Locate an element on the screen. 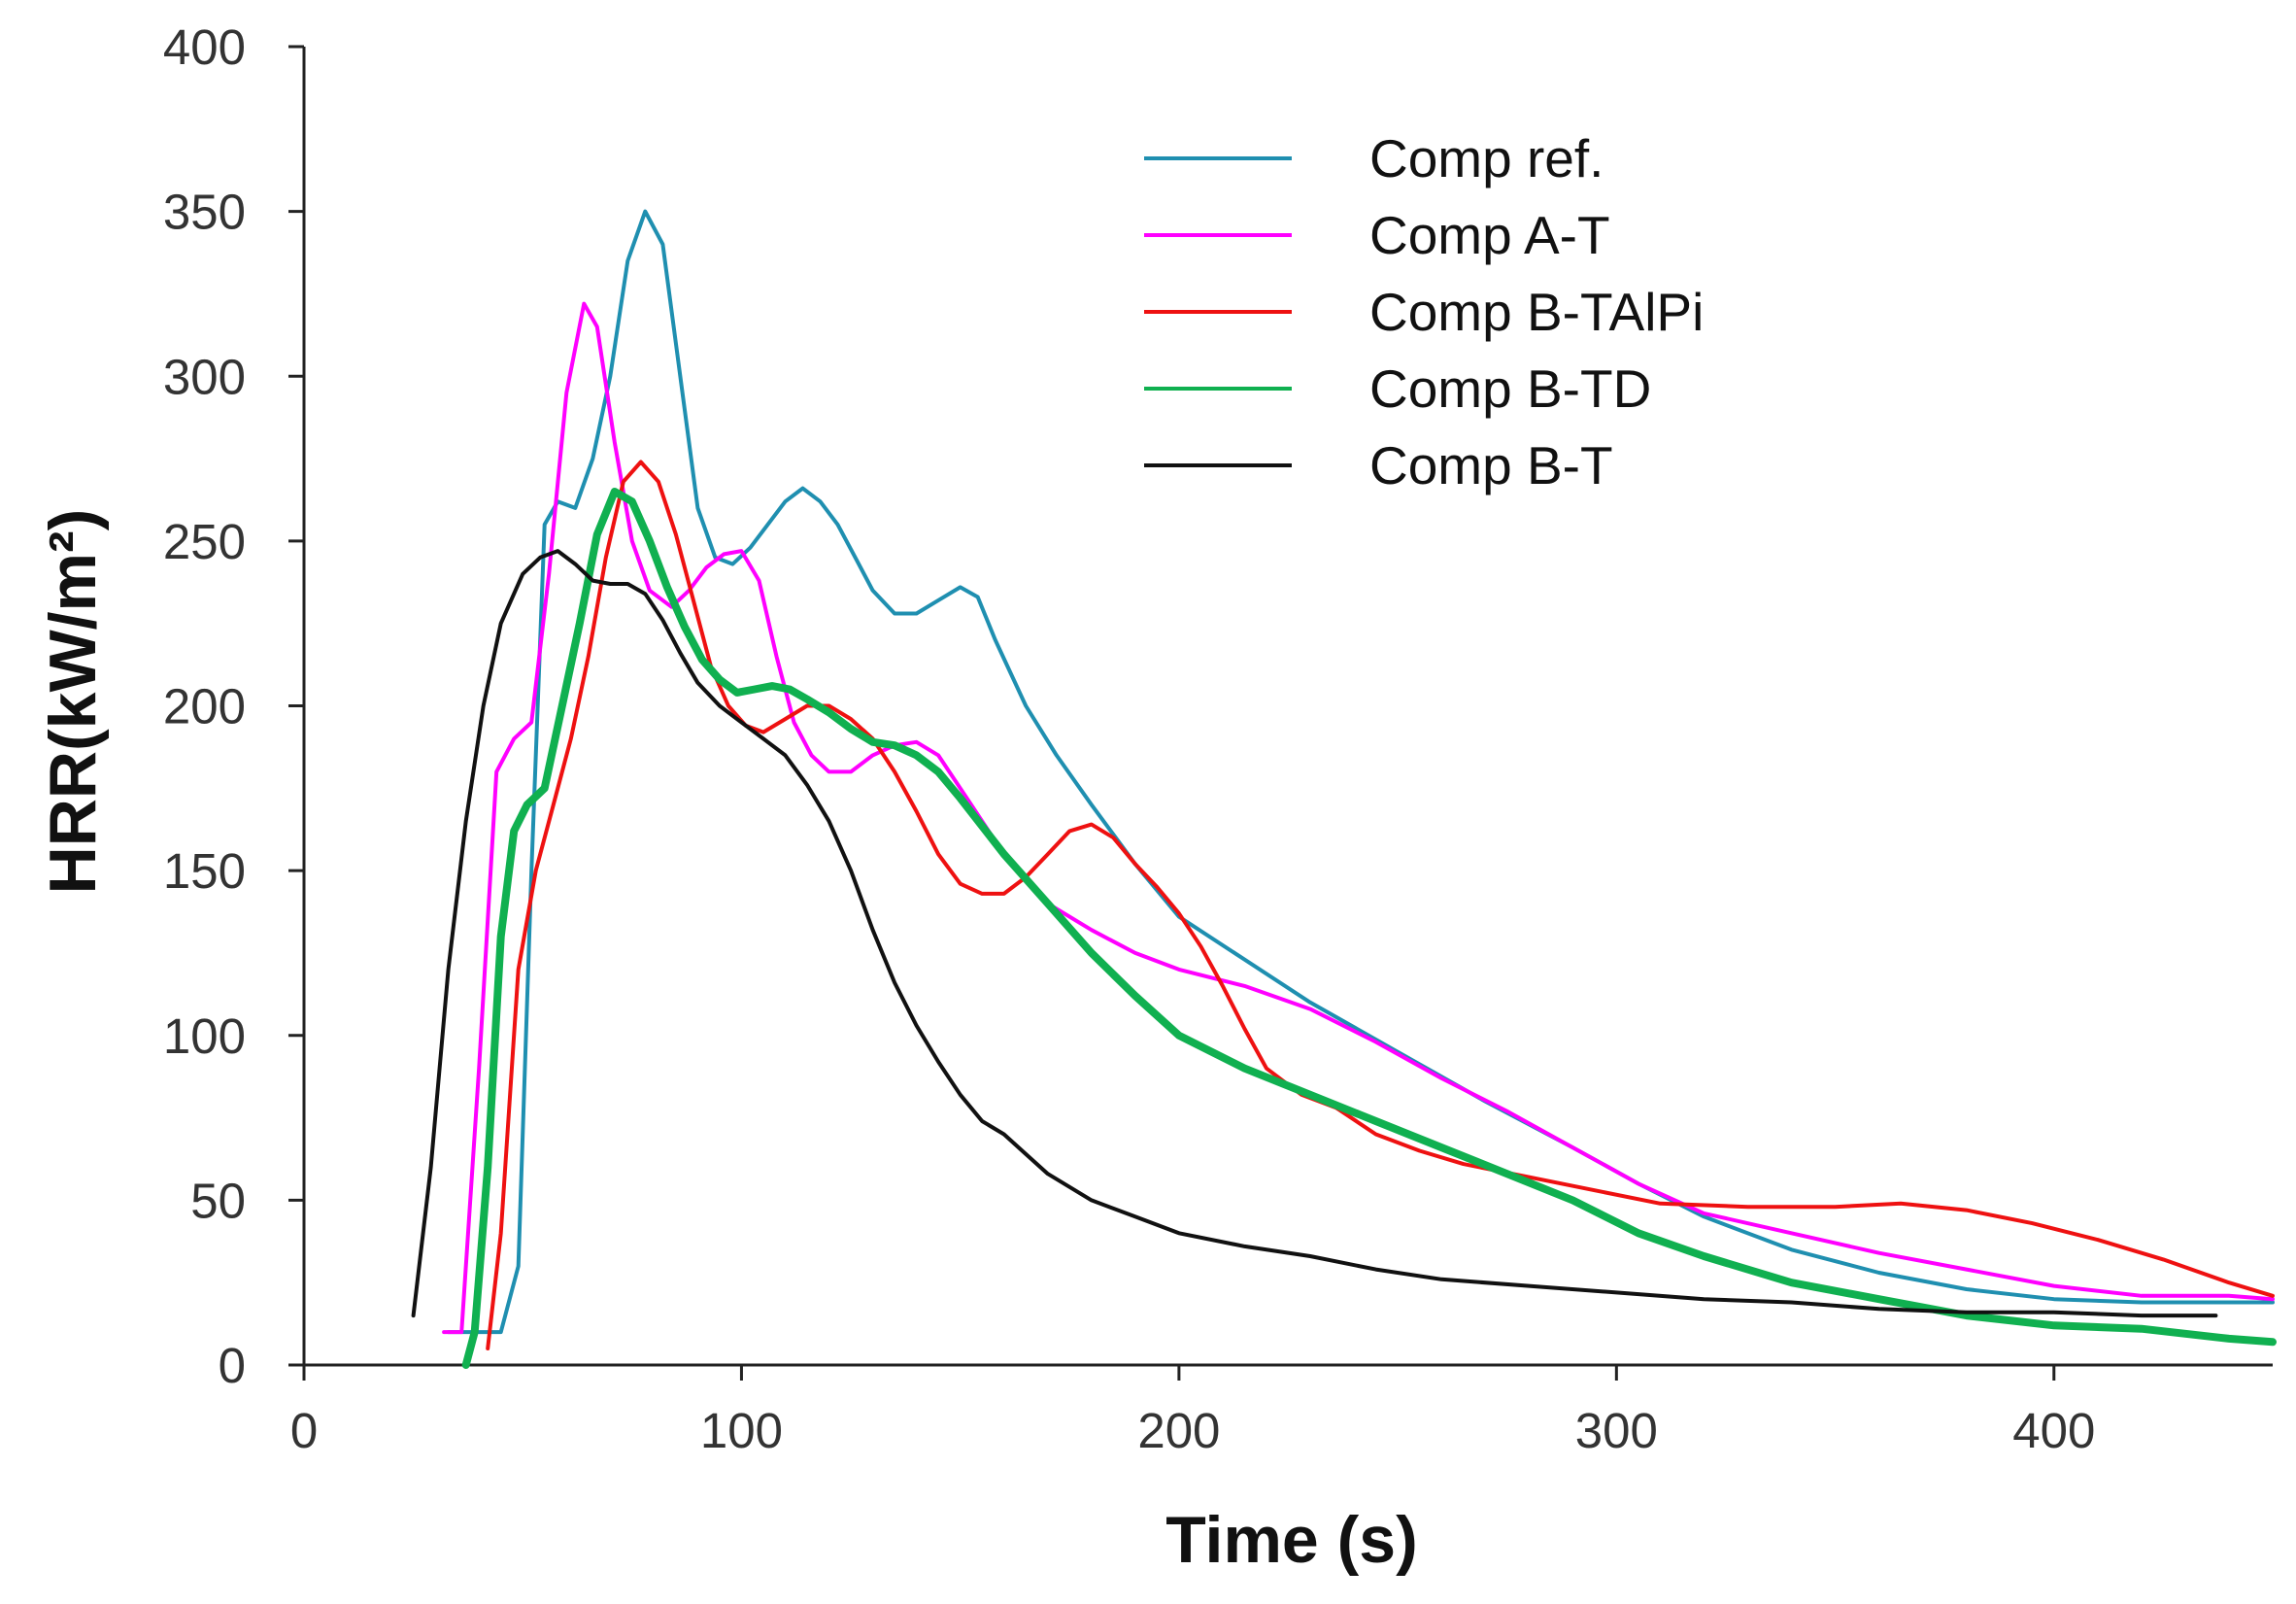  x-tick-label: 400 is located at coordinates (2053, 1430).